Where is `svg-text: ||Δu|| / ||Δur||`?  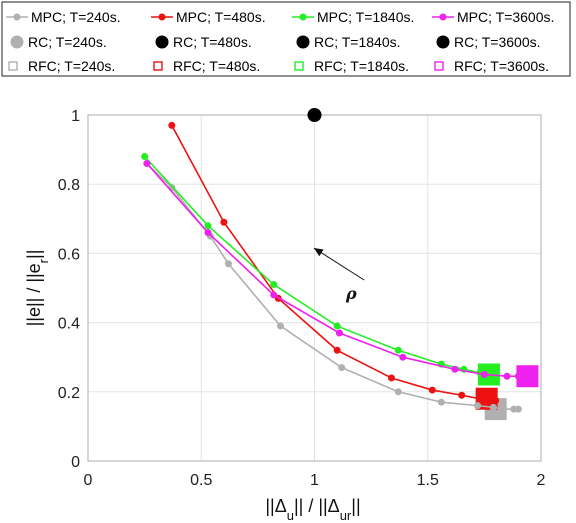 svg-text: ||Δu|| / ||Δur|| is located at coordinates (312, 509).